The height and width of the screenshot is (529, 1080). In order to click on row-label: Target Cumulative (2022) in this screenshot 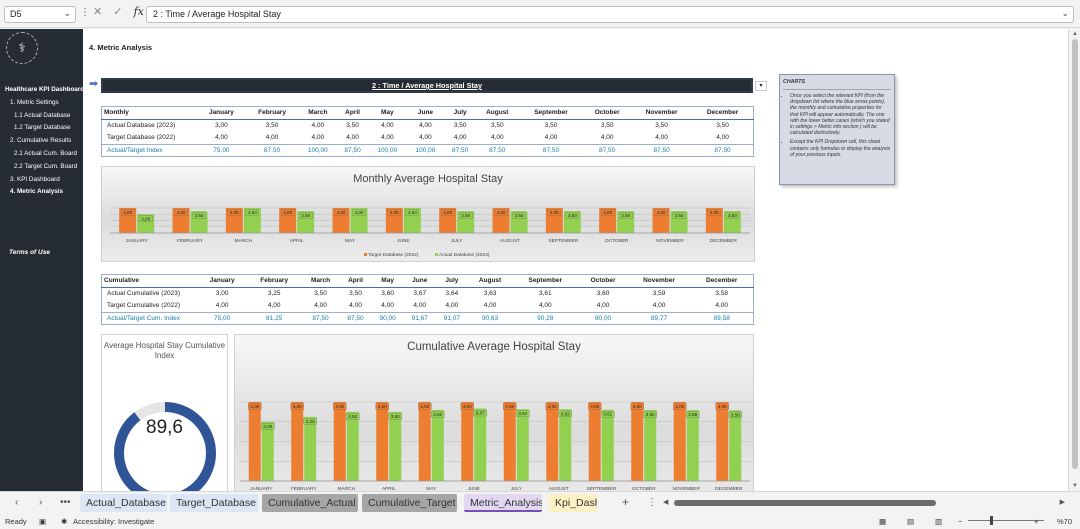, I will do `click(143, 305)`.